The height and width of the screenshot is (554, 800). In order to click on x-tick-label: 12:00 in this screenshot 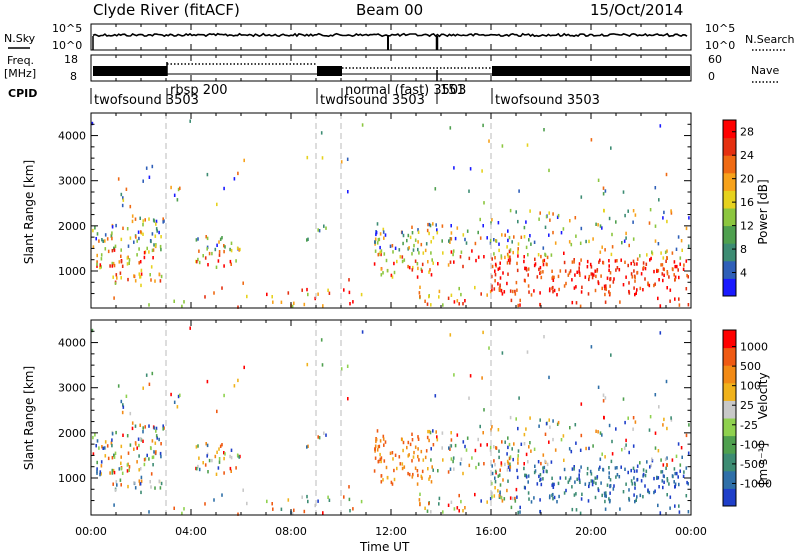, I will do `click(391, 531)`.